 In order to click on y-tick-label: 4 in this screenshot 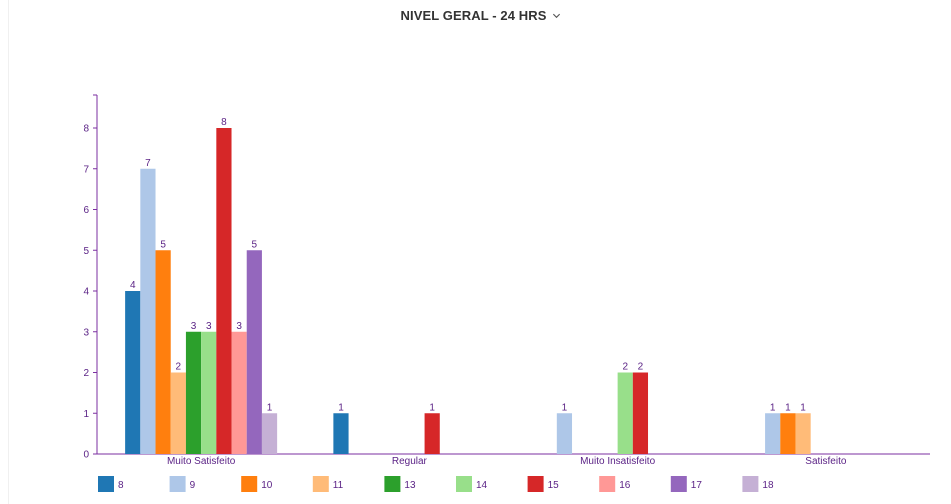, I will do `click(86, 292)`.